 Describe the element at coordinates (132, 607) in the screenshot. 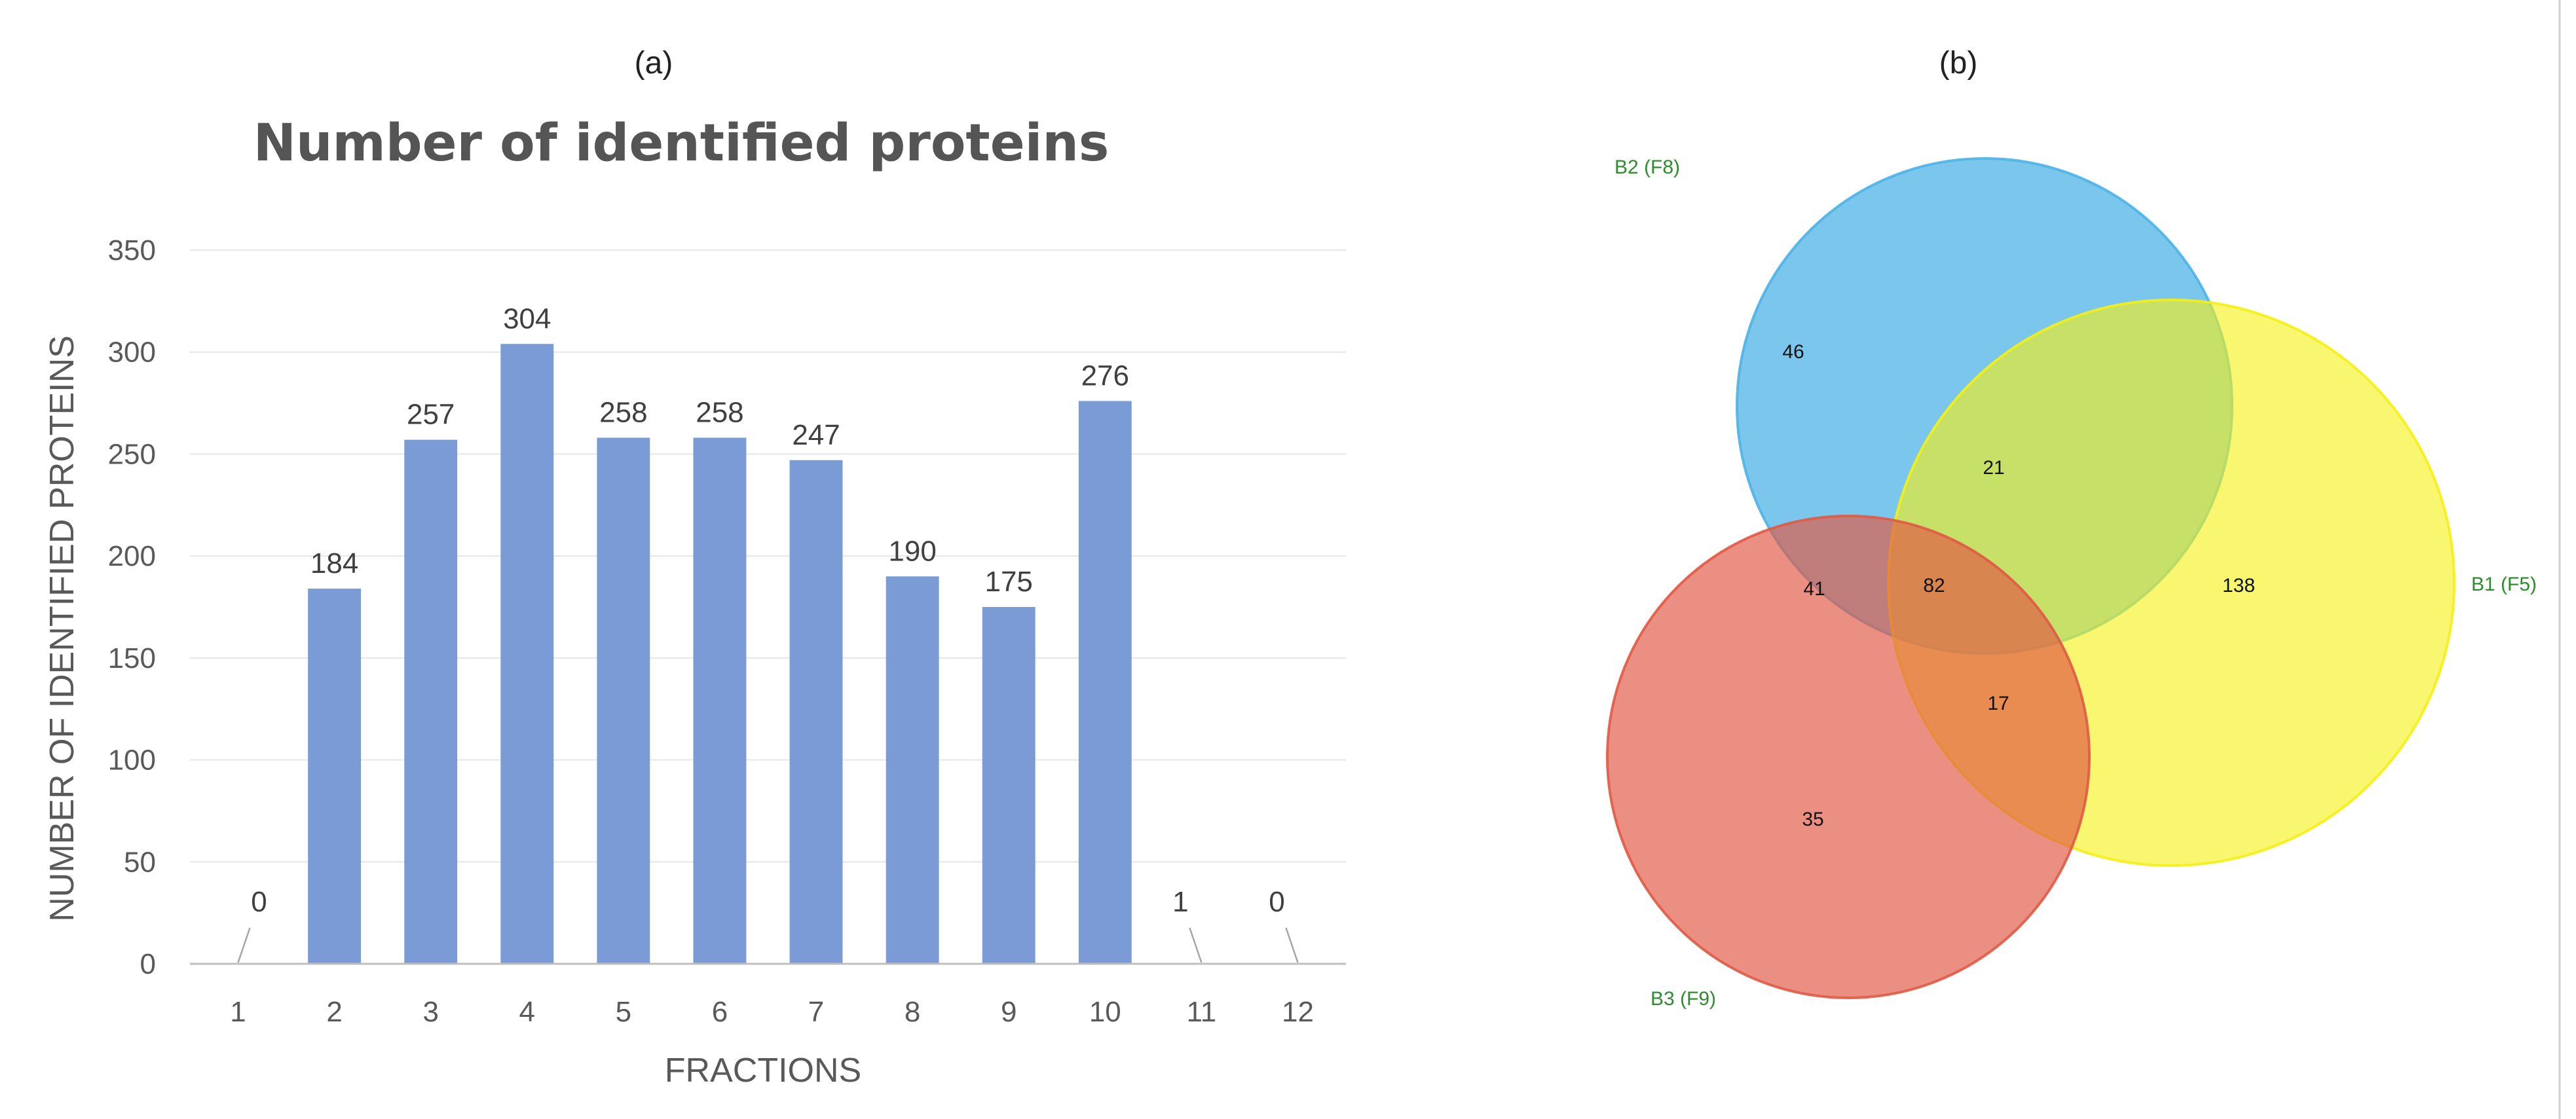

I see `y-tick-labels: 0 50 100 150 200 250 300 350` at that location.